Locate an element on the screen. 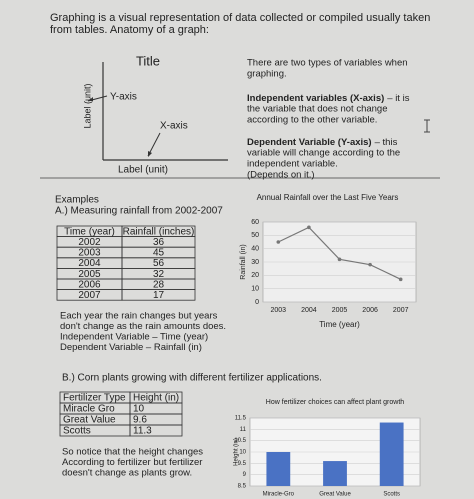  intro-line: graphing. is located at coordinates (267, 74).